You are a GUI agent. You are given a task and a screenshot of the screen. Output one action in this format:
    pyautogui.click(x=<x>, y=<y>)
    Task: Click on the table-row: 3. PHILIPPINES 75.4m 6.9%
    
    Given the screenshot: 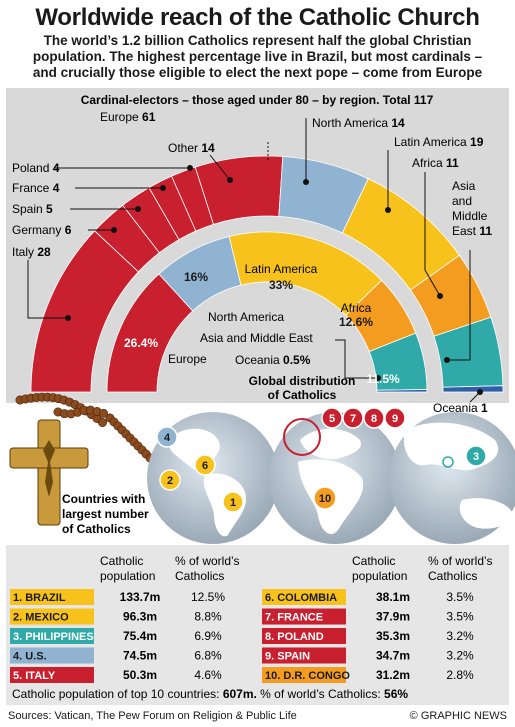 What is the action you would take?
    pyautogui.click(x=116, y=636)
    